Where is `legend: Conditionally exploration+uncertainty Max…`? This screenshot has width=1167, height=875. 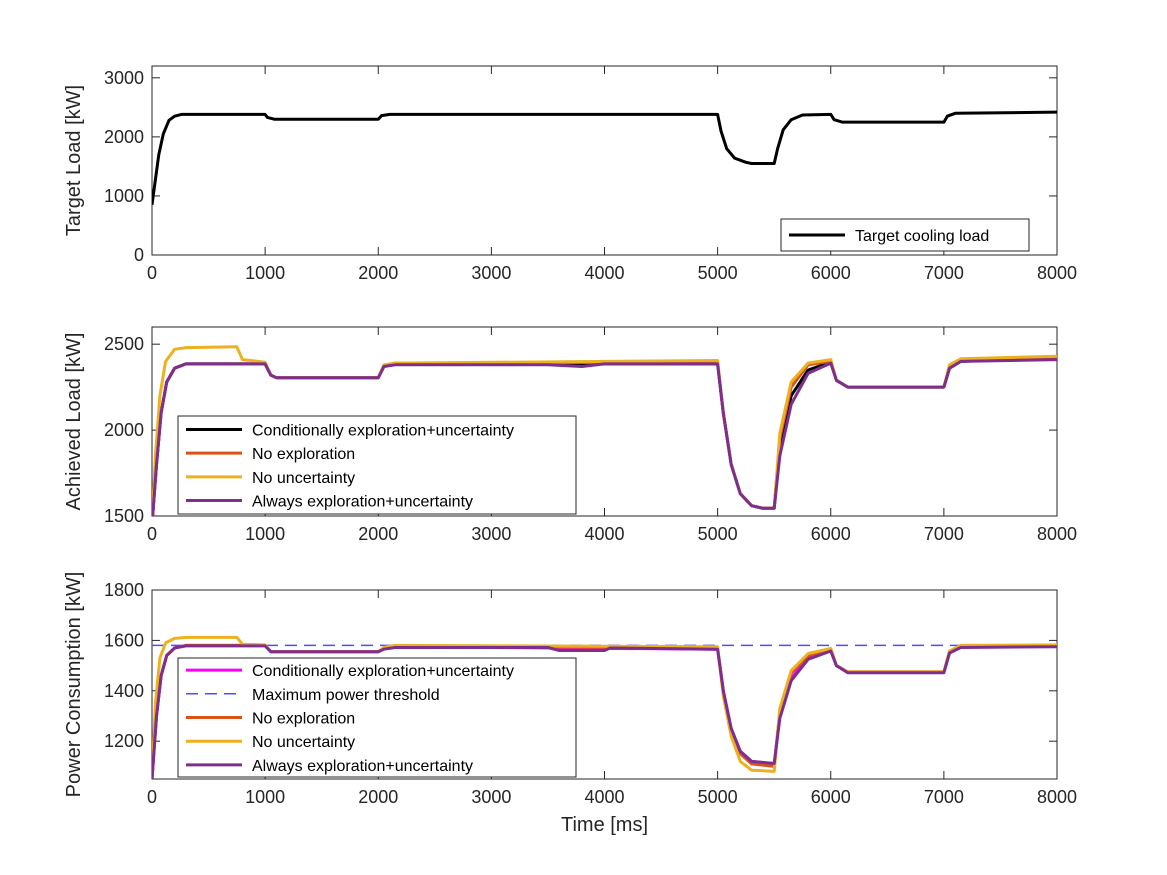
legend: Conditionally exploration+uncertainty Max… is located at coordinates (377, 717).